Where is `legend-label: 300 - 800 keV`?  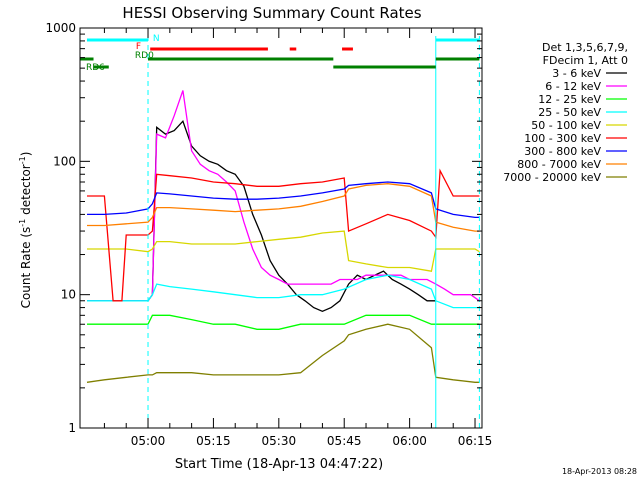 legend-label: 300 - 800 keV is located at coordinates (562, 151).